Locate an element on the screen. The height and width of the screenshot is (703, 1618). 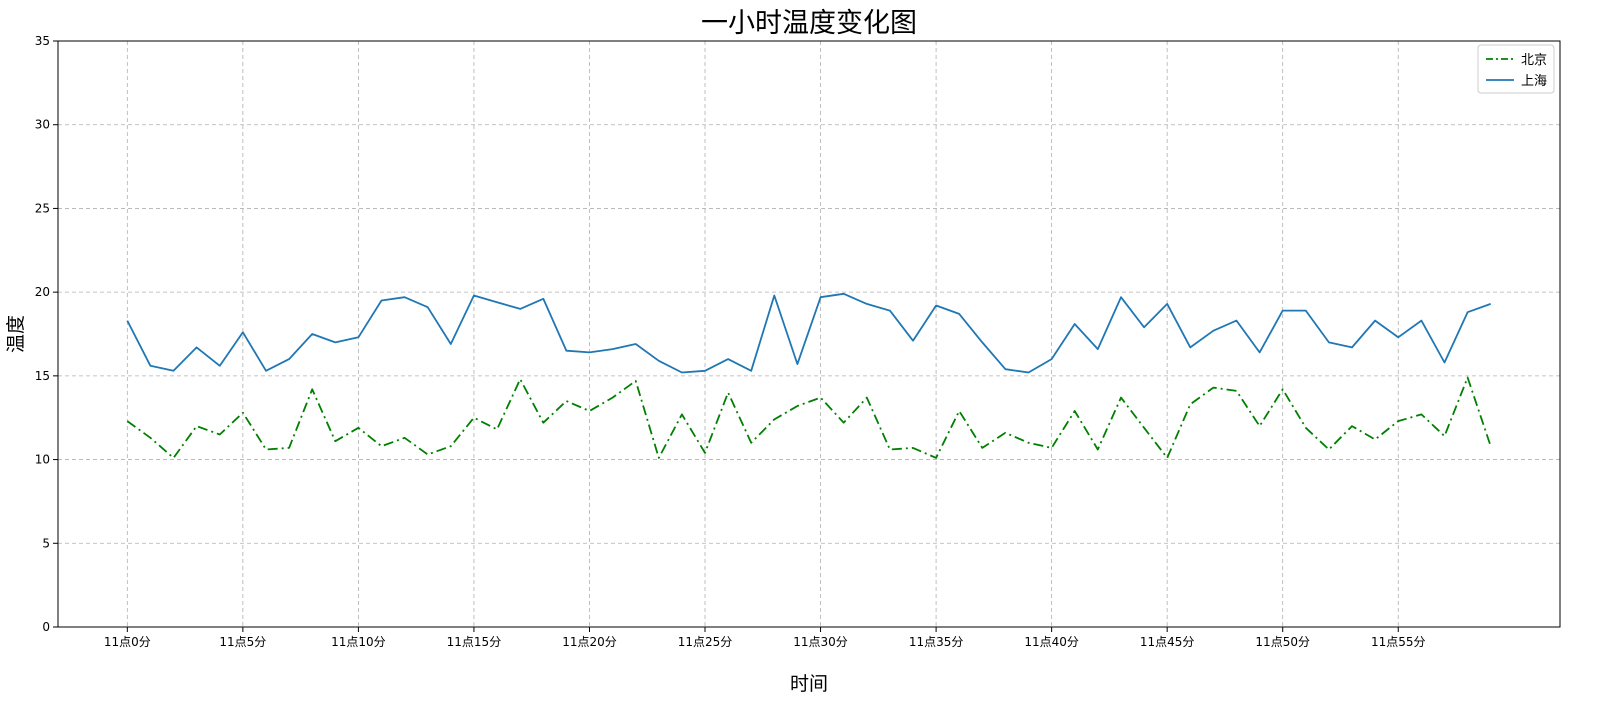
x-tick-label: 11点50分 is located at coordinates (1282, 642).